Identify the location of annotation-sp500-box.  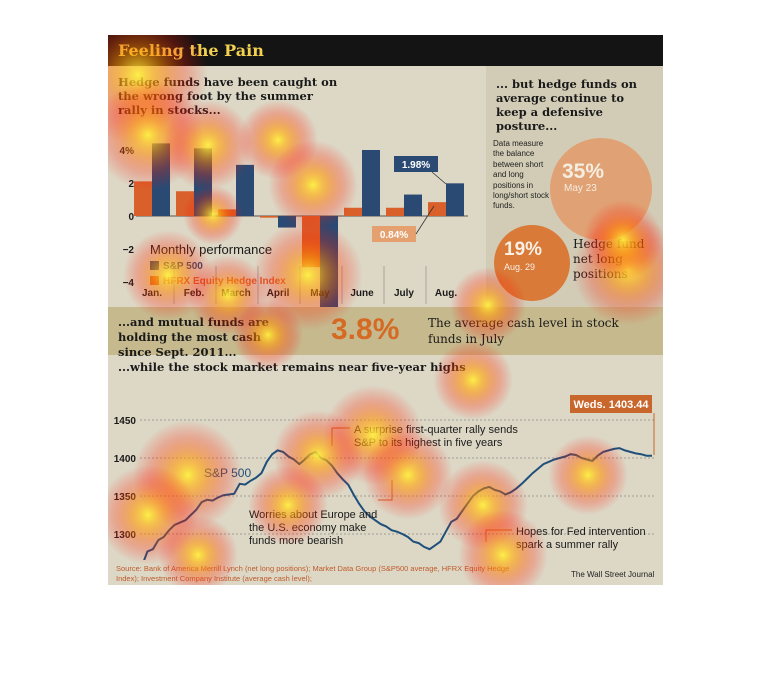
(416, 164).